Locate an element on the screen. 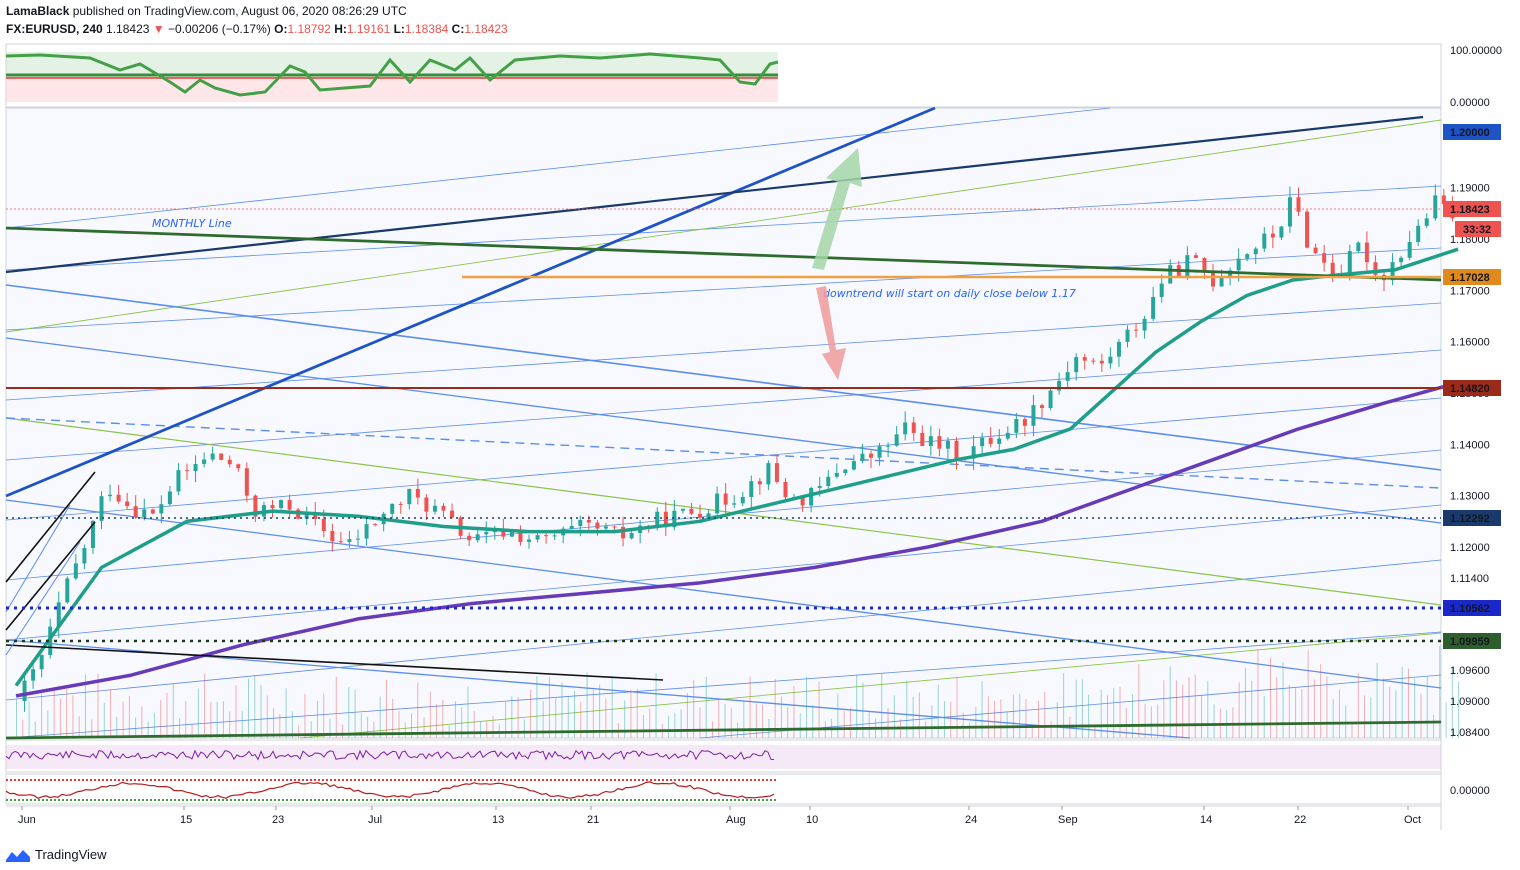 The height and width of the screenshot is (870, 1520). countdown-label: 33:32 is located at coordinates (1477, 230).